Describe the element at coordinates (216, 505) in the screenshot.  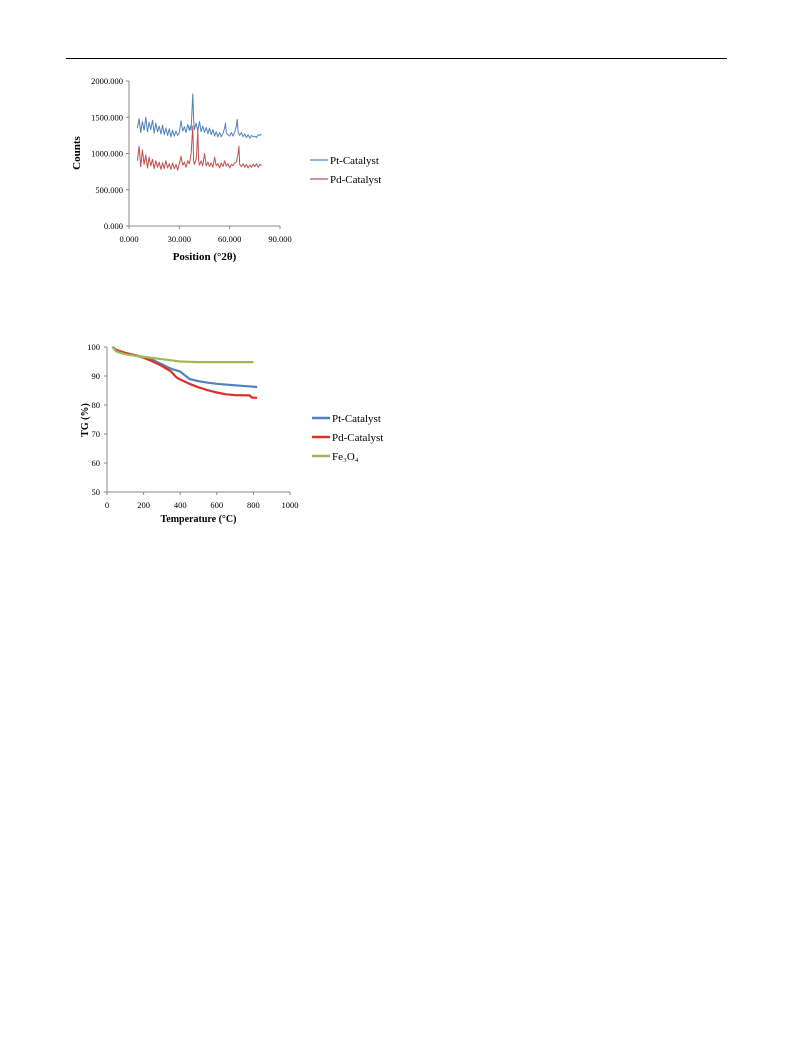
I see `x-tick-label: 600` at that location.